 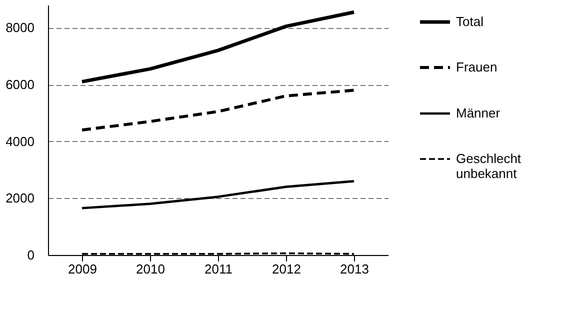 What do you see at coordinates (354, 269) in the screenshot?
I see `x-tick-label: 2013` at bounding box center [354, 269].